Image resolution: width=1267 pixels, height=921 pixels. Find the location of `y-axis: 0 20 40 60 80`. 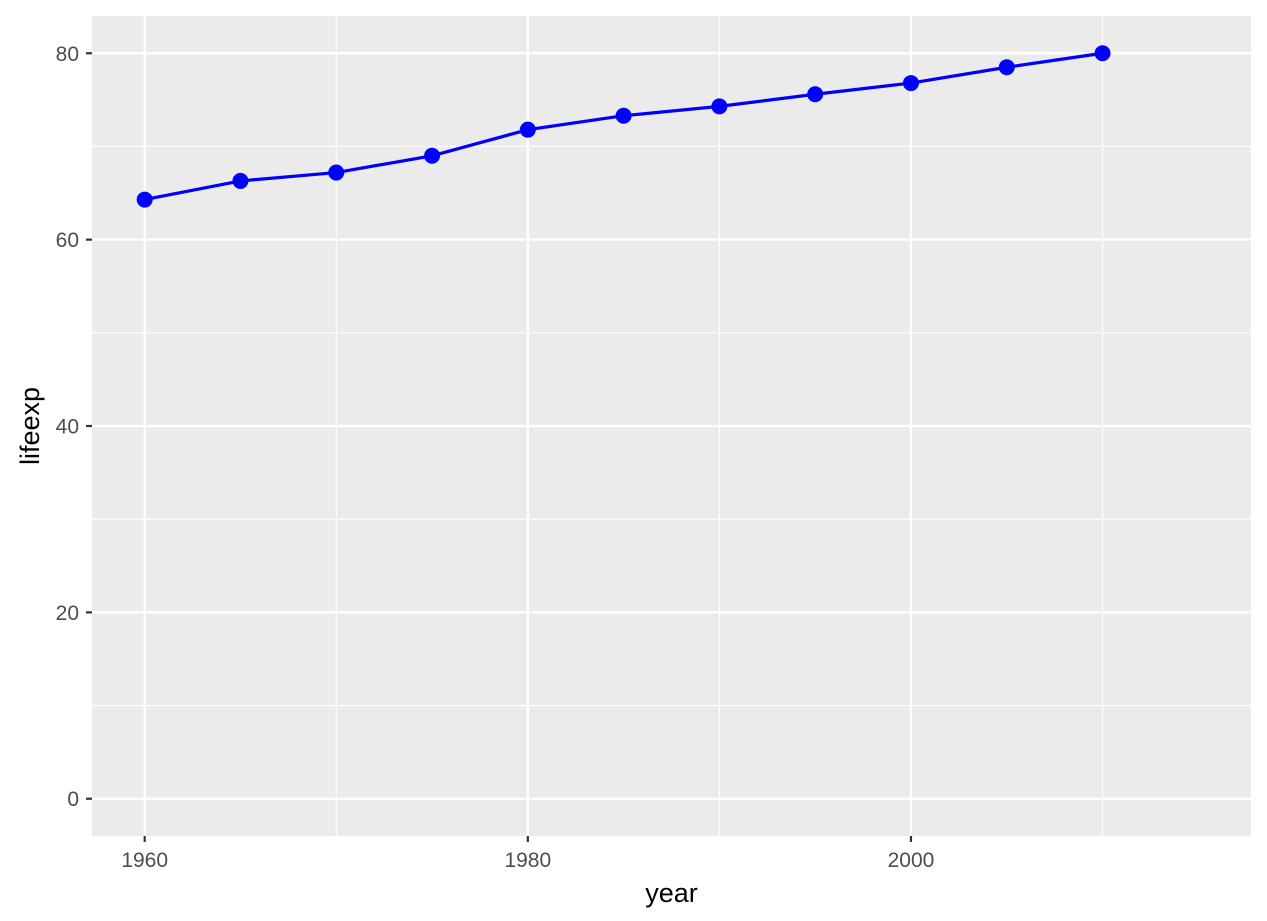

y-axis: 0 20 40 60 80 is located at coordinates (74, 427).